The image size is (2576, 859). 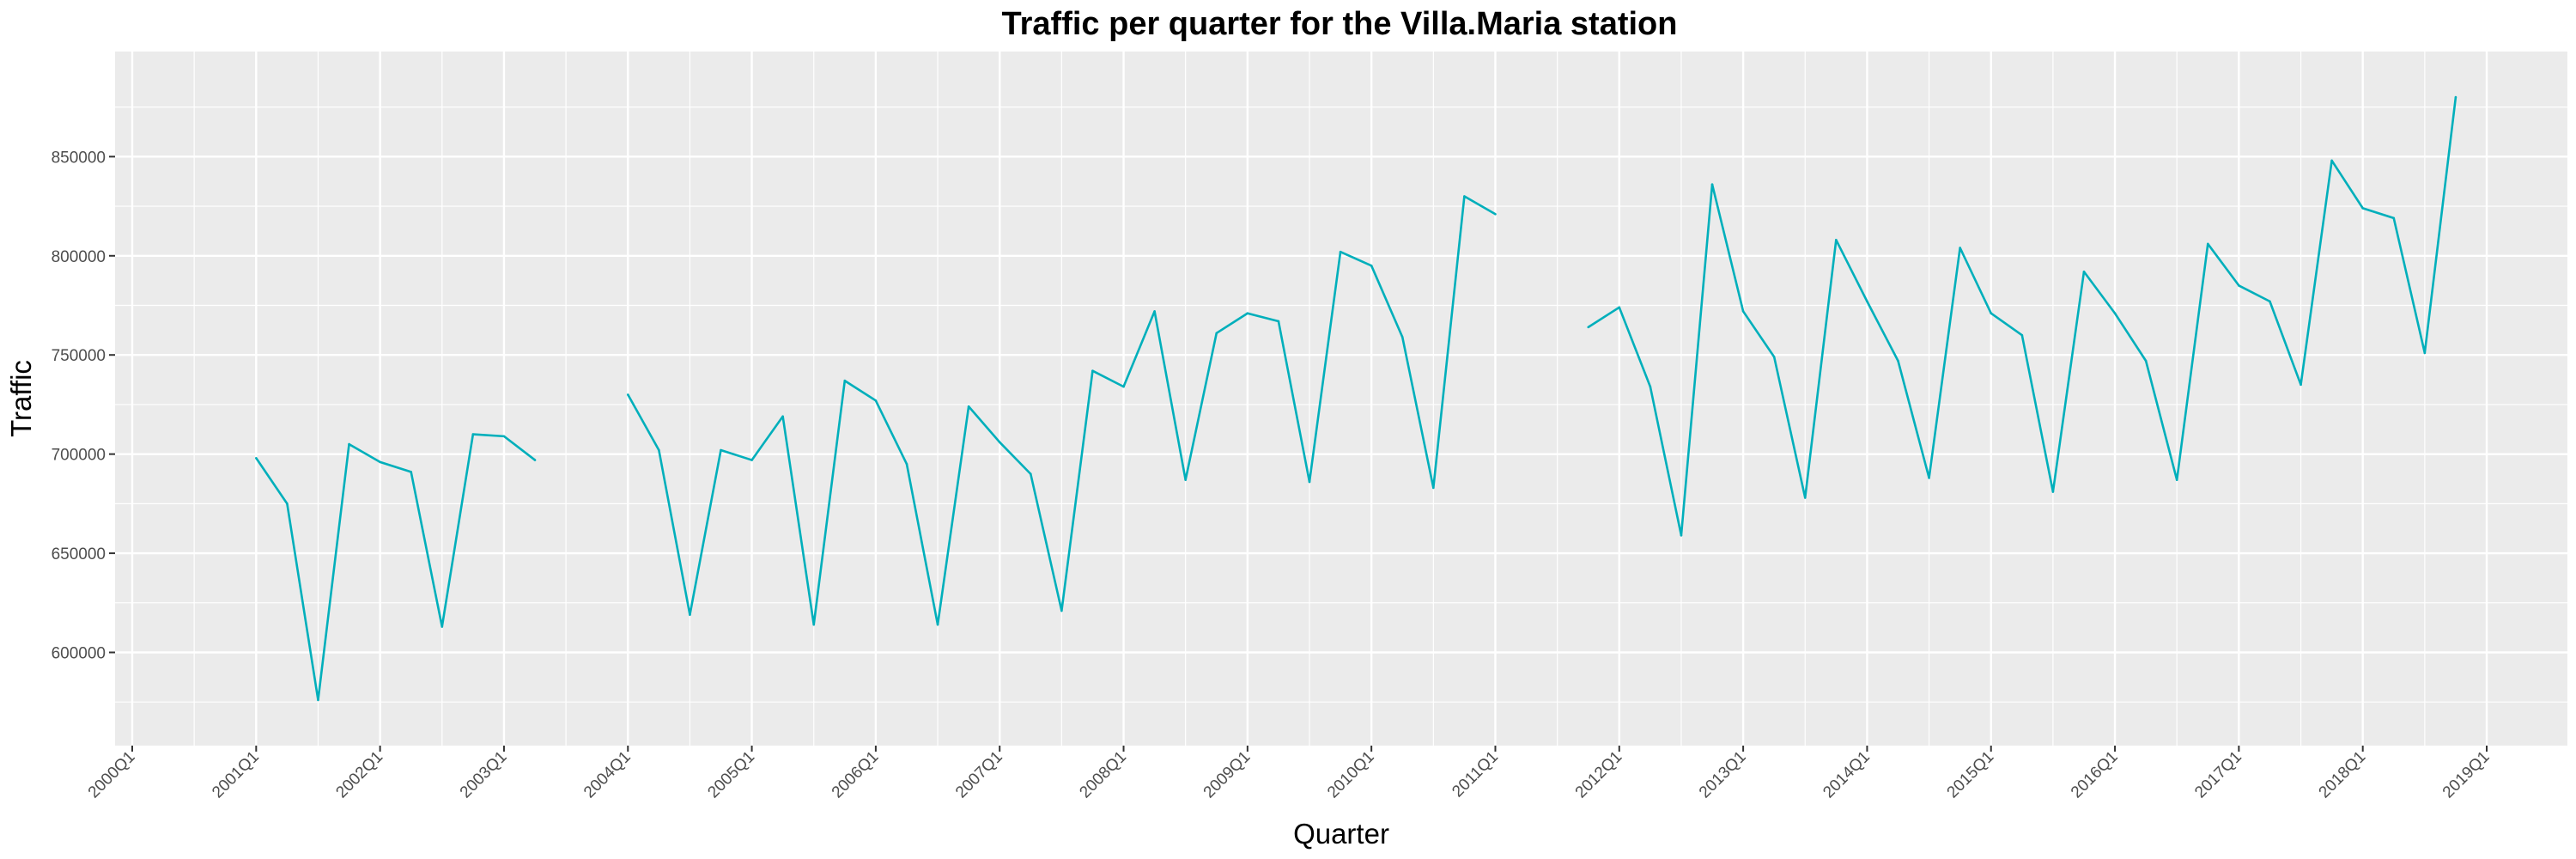 What do you see at coordinates (396, 567) in the screenshot?
I see `series-line-segment` at bounding box center [396, 567].